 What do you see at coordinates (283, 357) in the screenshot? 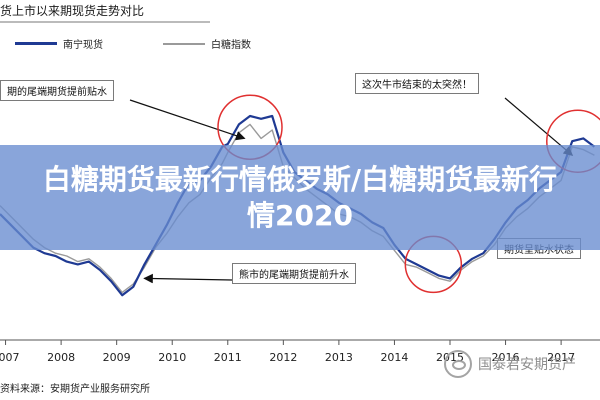
I see `x-tick-label: 2012` at bounding box center [283, 357].